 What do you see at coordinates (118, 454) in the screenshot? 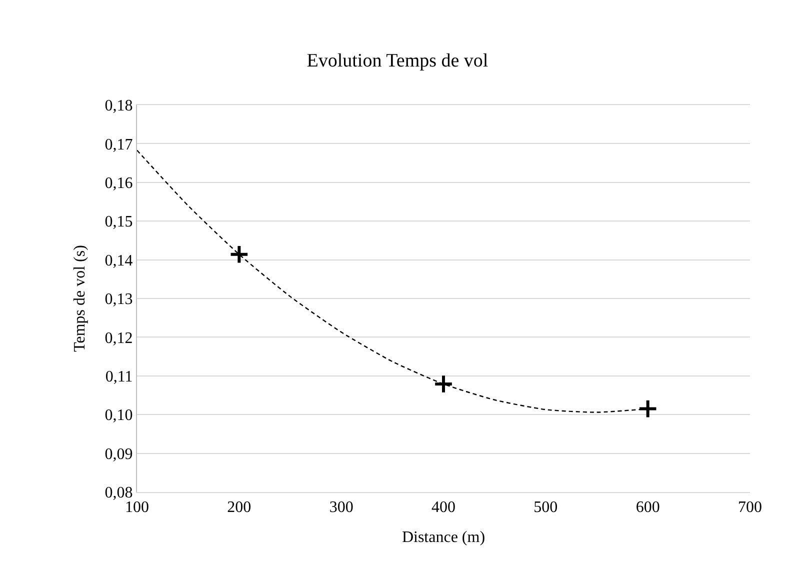
I see `y-tick-label: 0,09` at bounding box center [118, 454].